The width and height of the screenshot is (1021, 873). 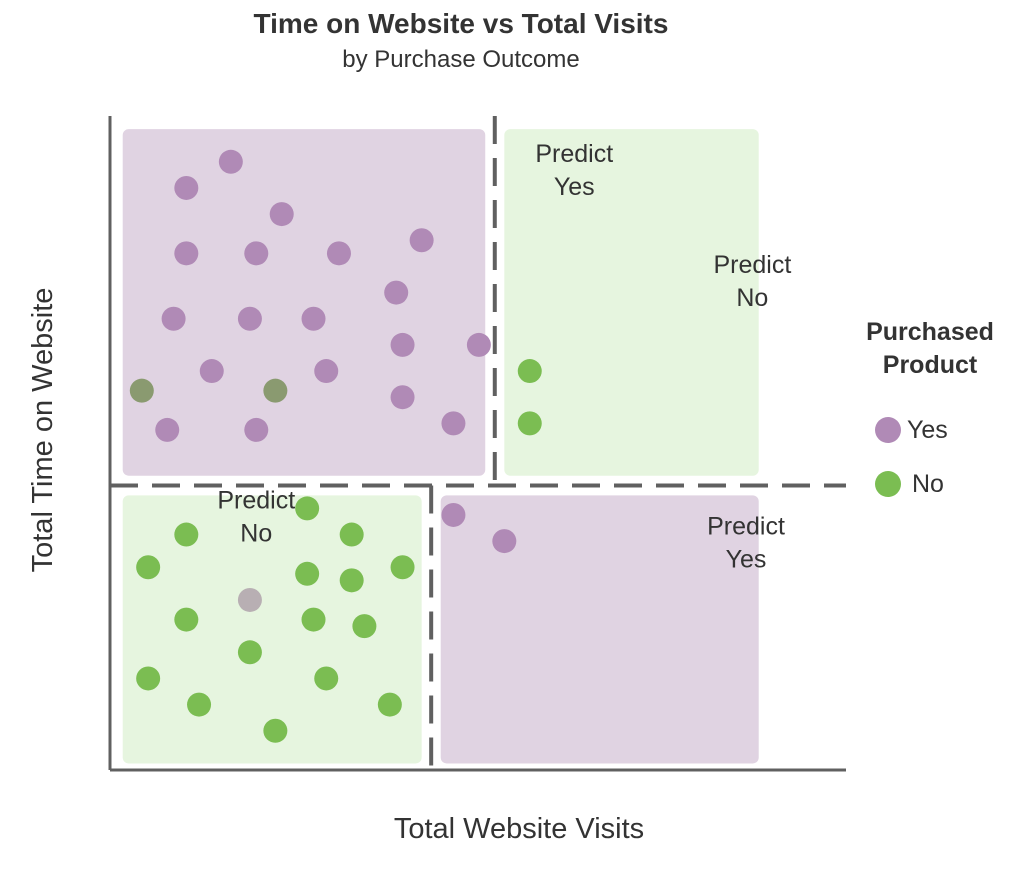 What do you see at coordinates (930, 332) in the screenshot?
I see `legend-title-line-1: Purchased` at bounding box center [930, 332].